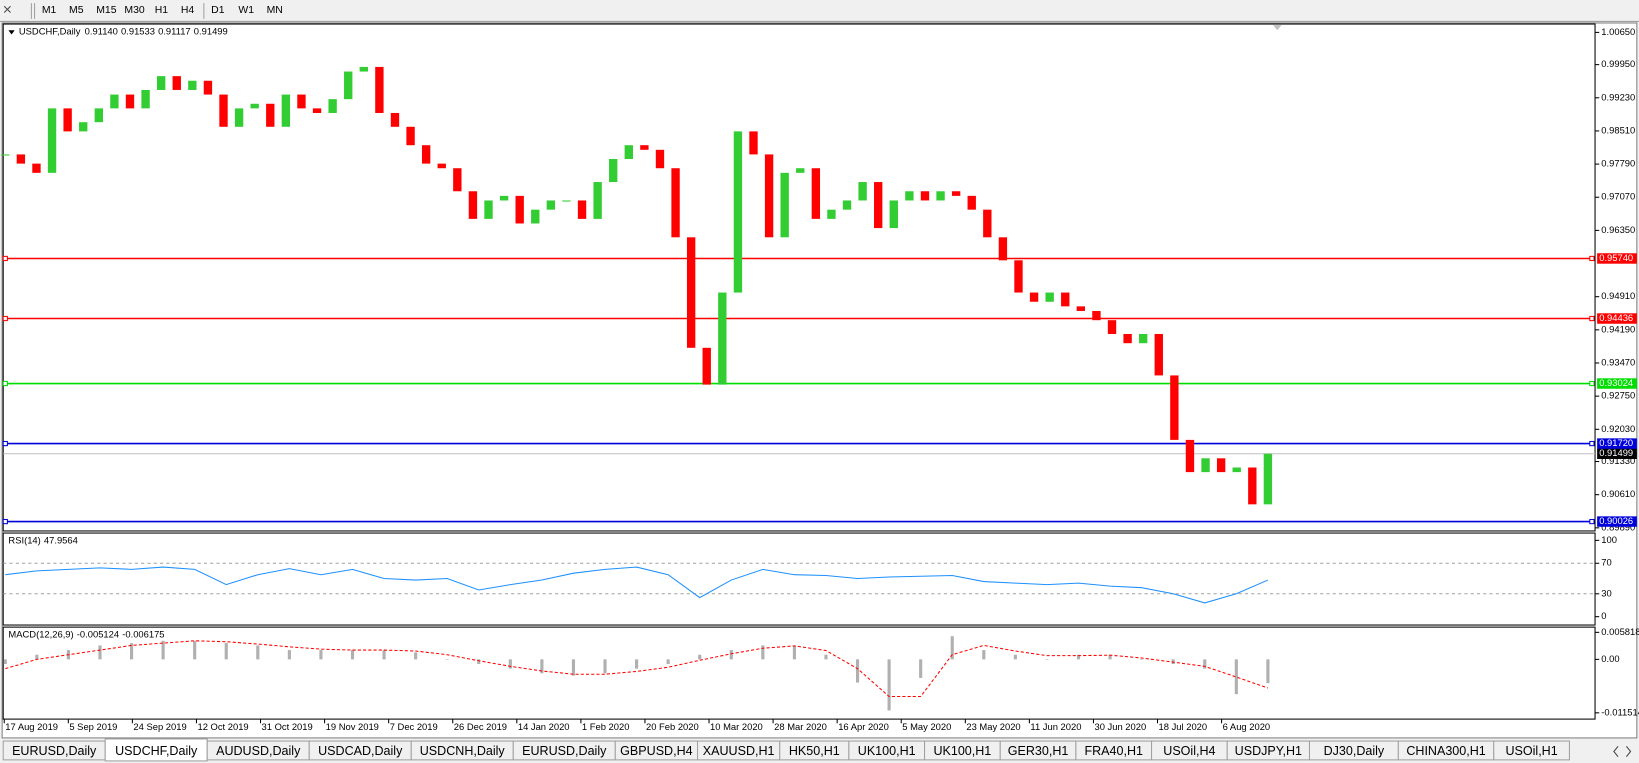 This screenshot has height=763, width=1639. I want to click on tab-scroll, so click(1622, 751).